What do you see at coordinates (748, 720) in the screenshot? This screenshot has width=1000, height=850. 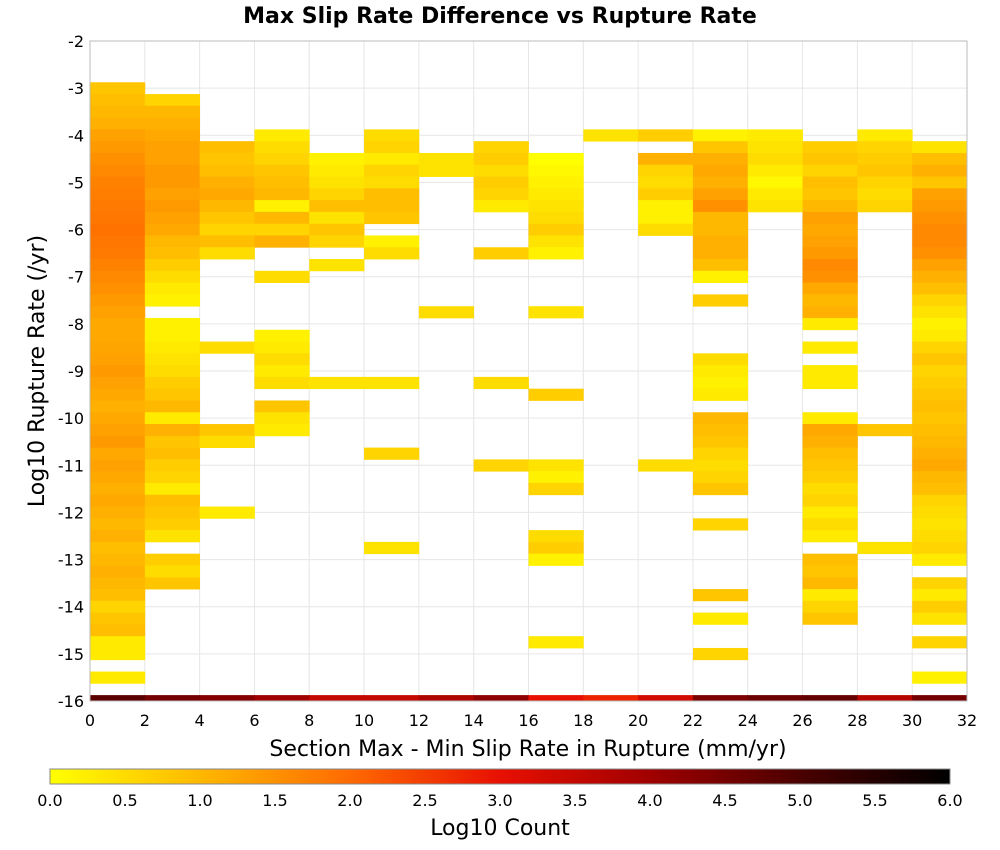 I see `x-tick-label: 24` at bounding box center [748, 720].